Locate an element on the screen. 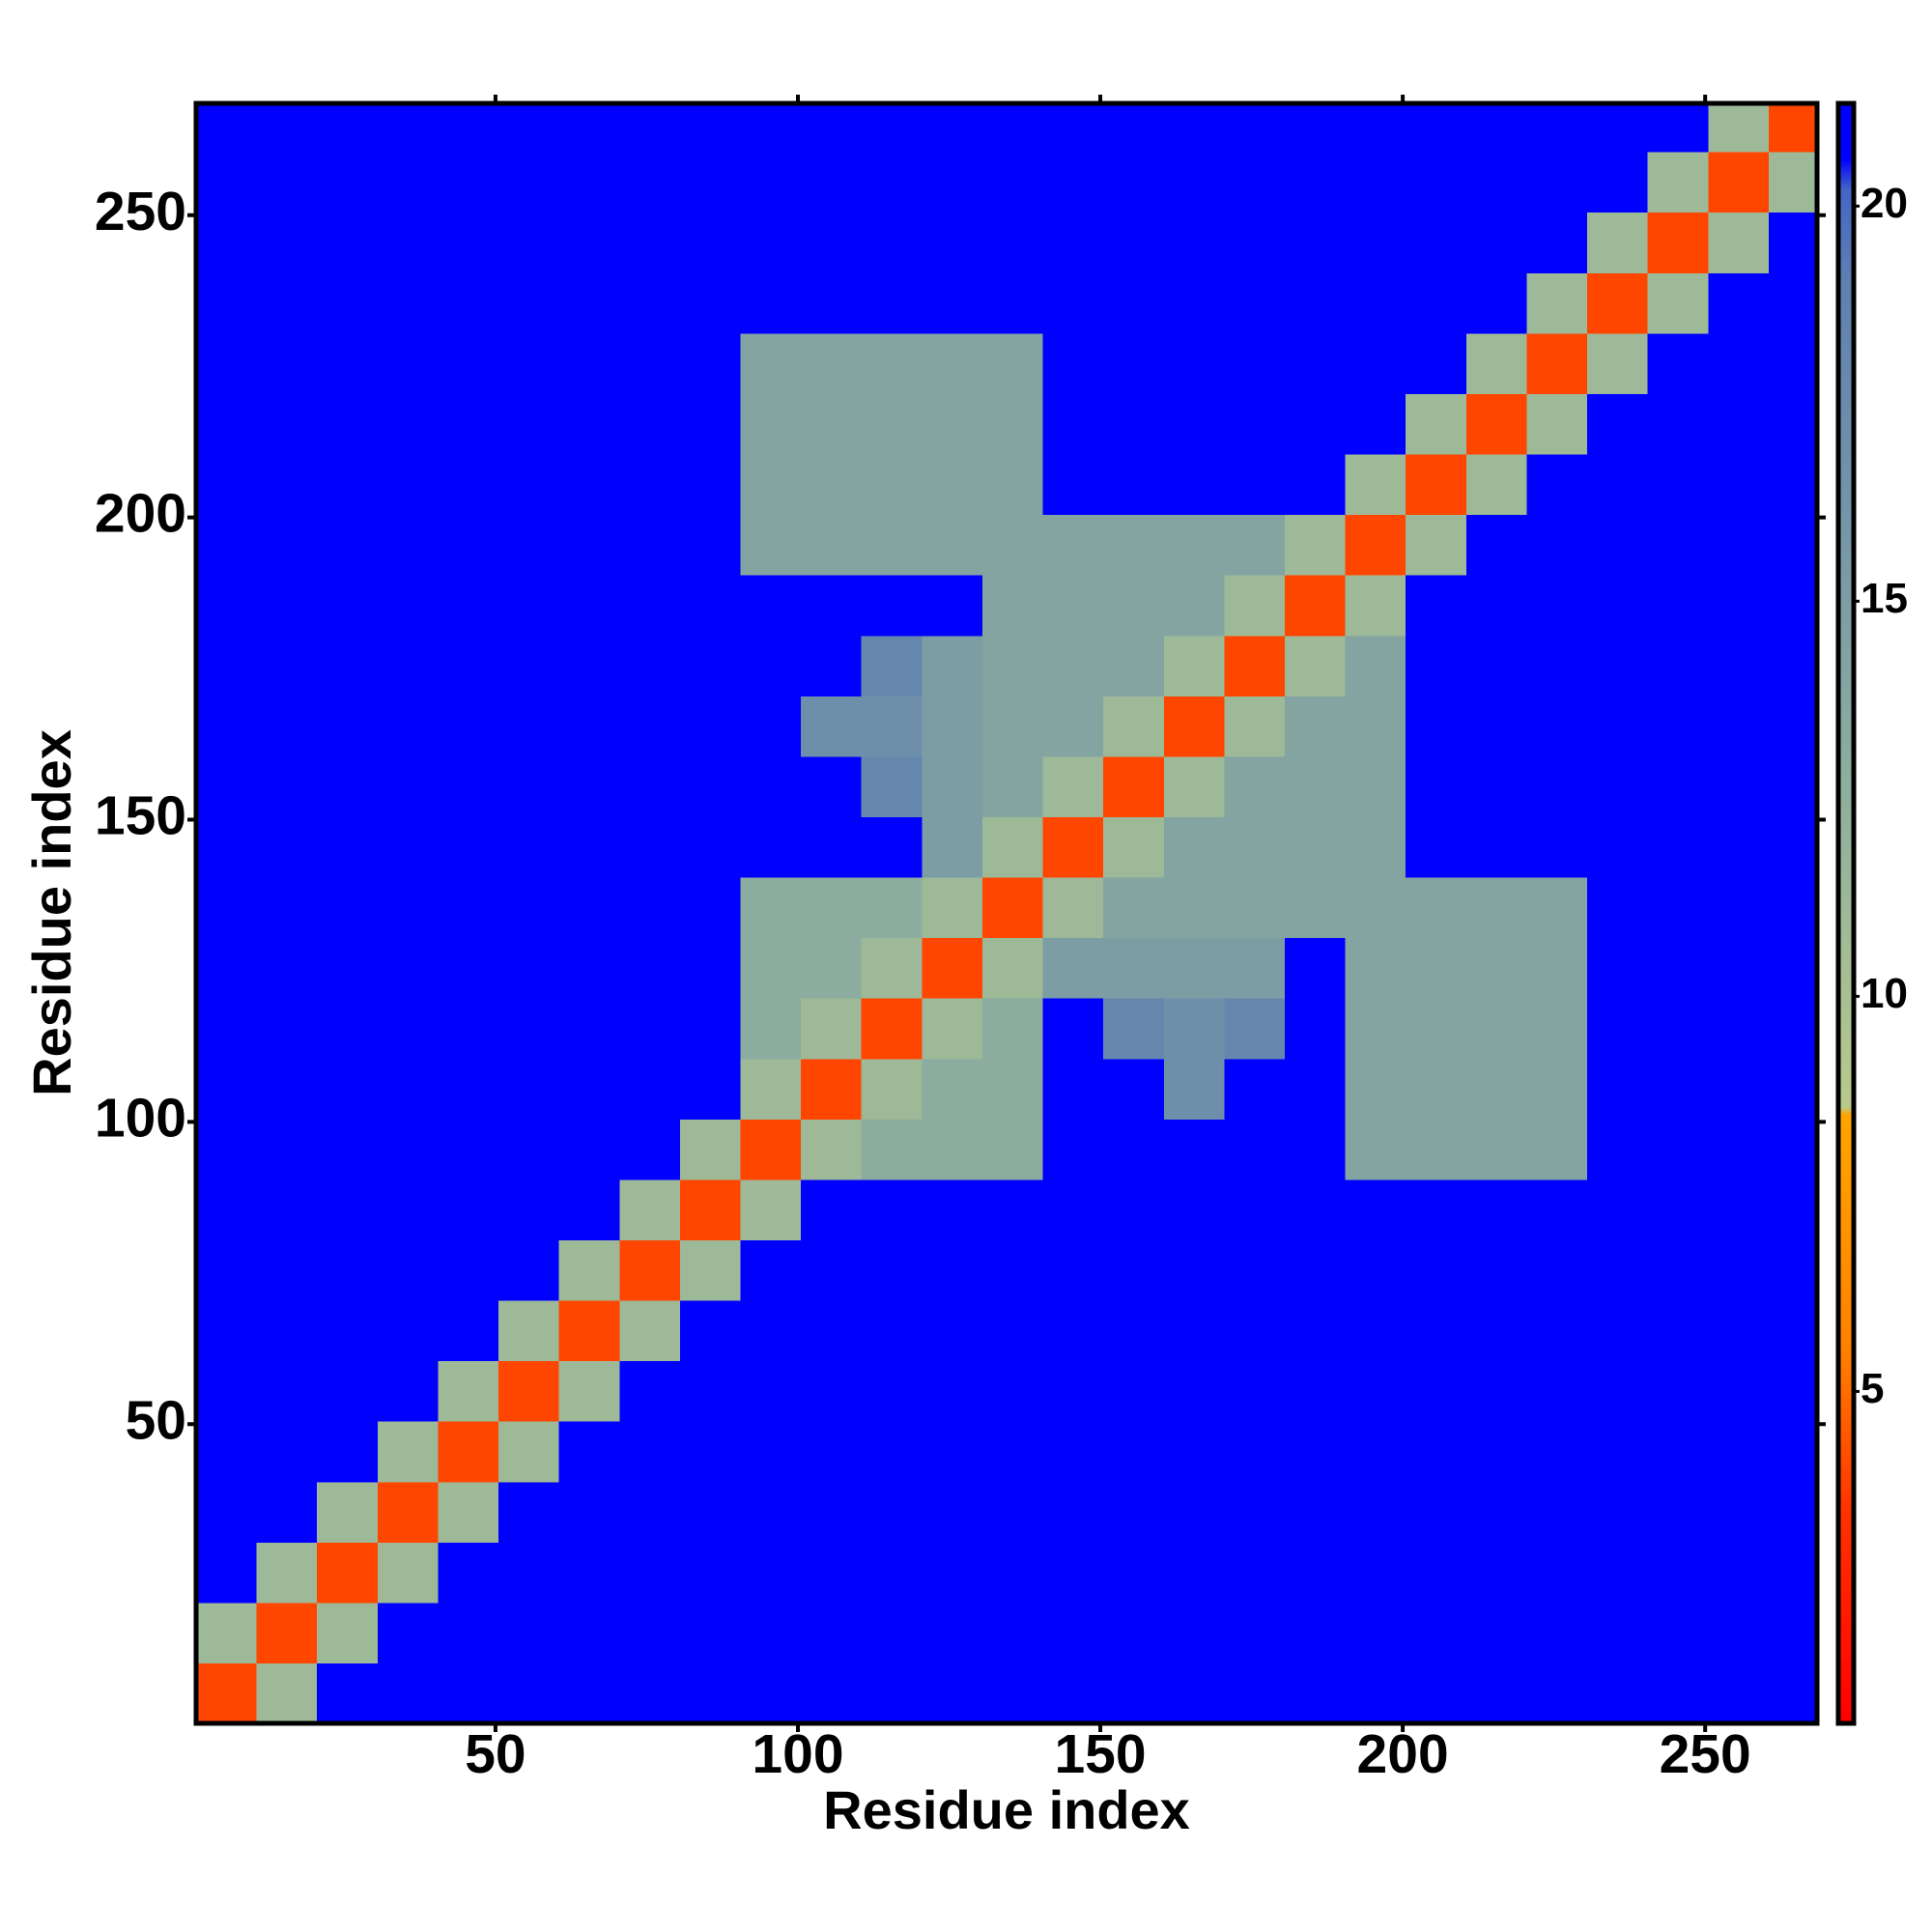  x-axis-title: Residue index is located at coordinates (1006, 1809).